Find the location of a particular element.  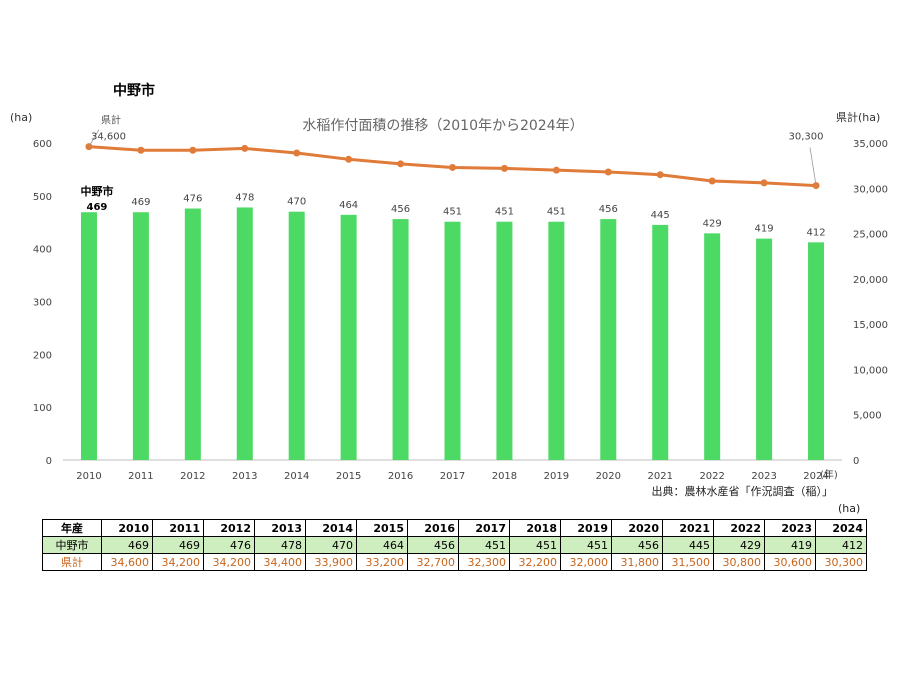

x-tick-label: 2024 is located at coordinates (815, 476).